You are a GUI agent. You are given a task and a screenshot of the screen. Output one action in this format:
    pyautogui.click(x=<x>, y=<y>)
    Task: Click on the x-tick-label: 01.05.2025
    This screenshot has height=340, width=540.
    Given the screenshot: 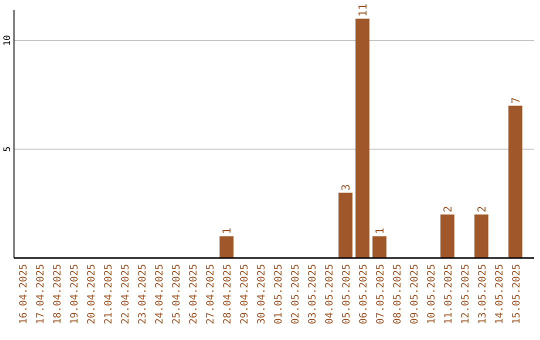 What is the action you would take?
    pyautogui.click(x=278, y=294)
    